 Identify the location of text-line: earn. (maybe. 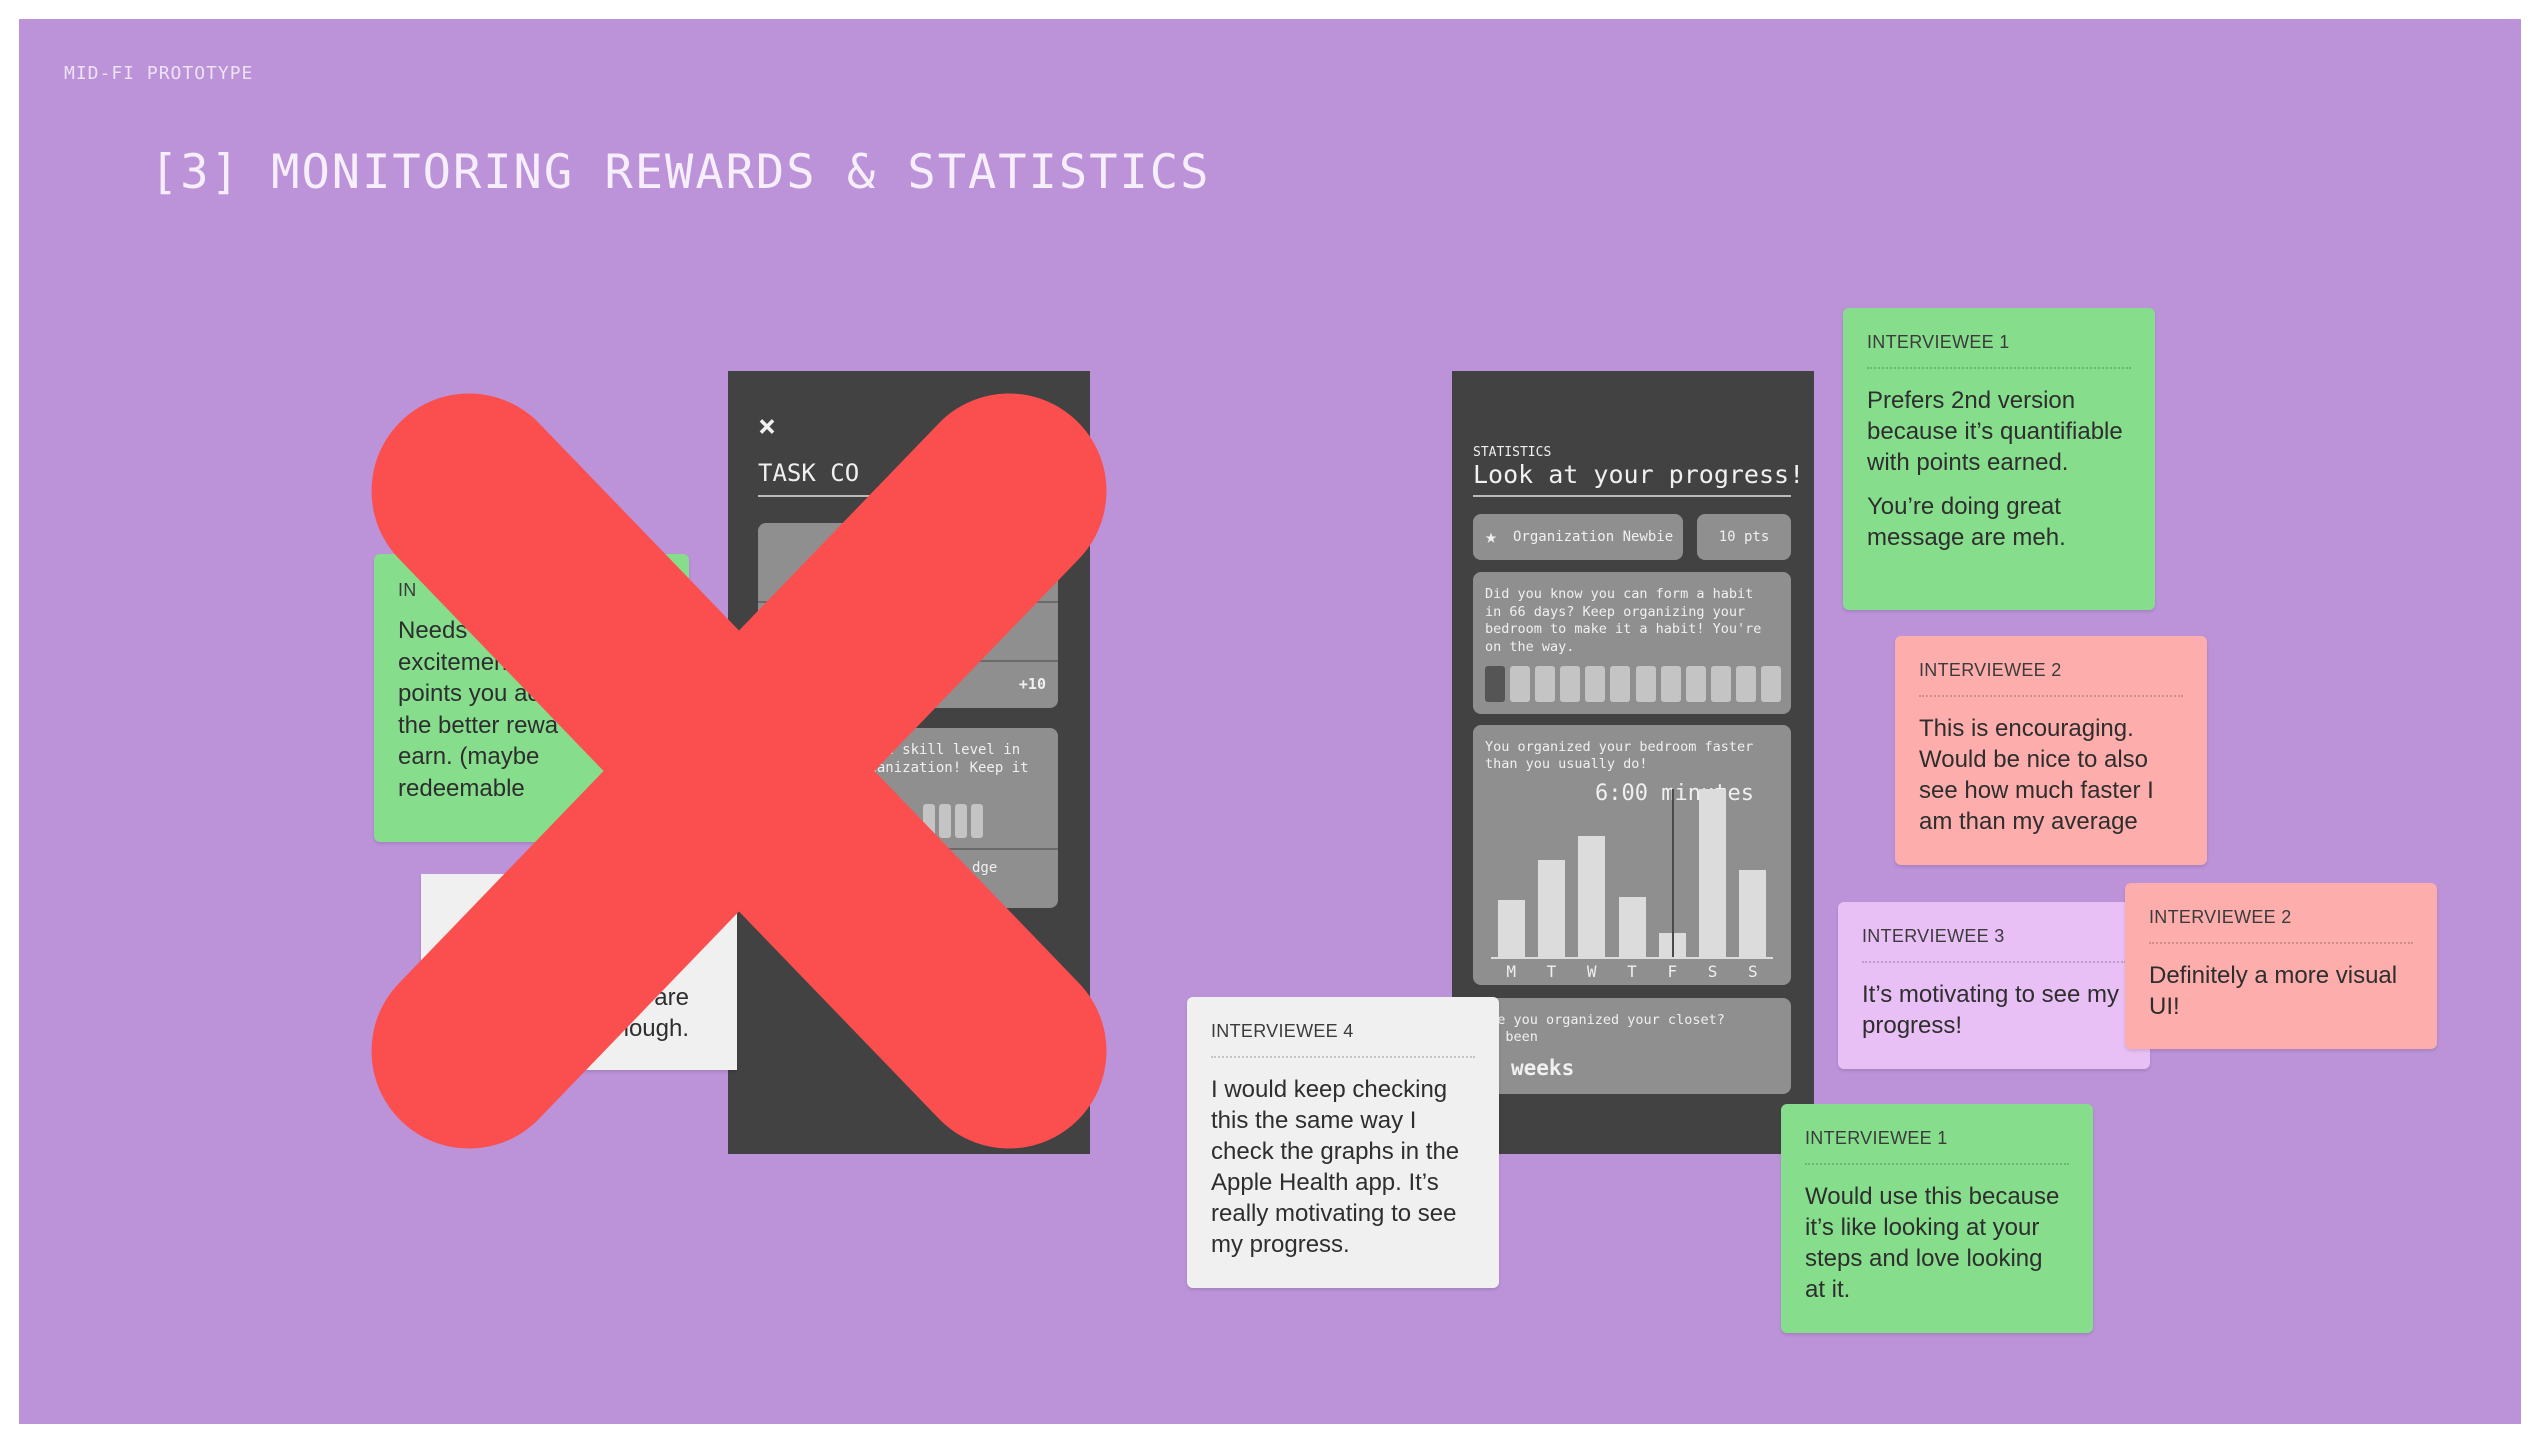
(469, 756).